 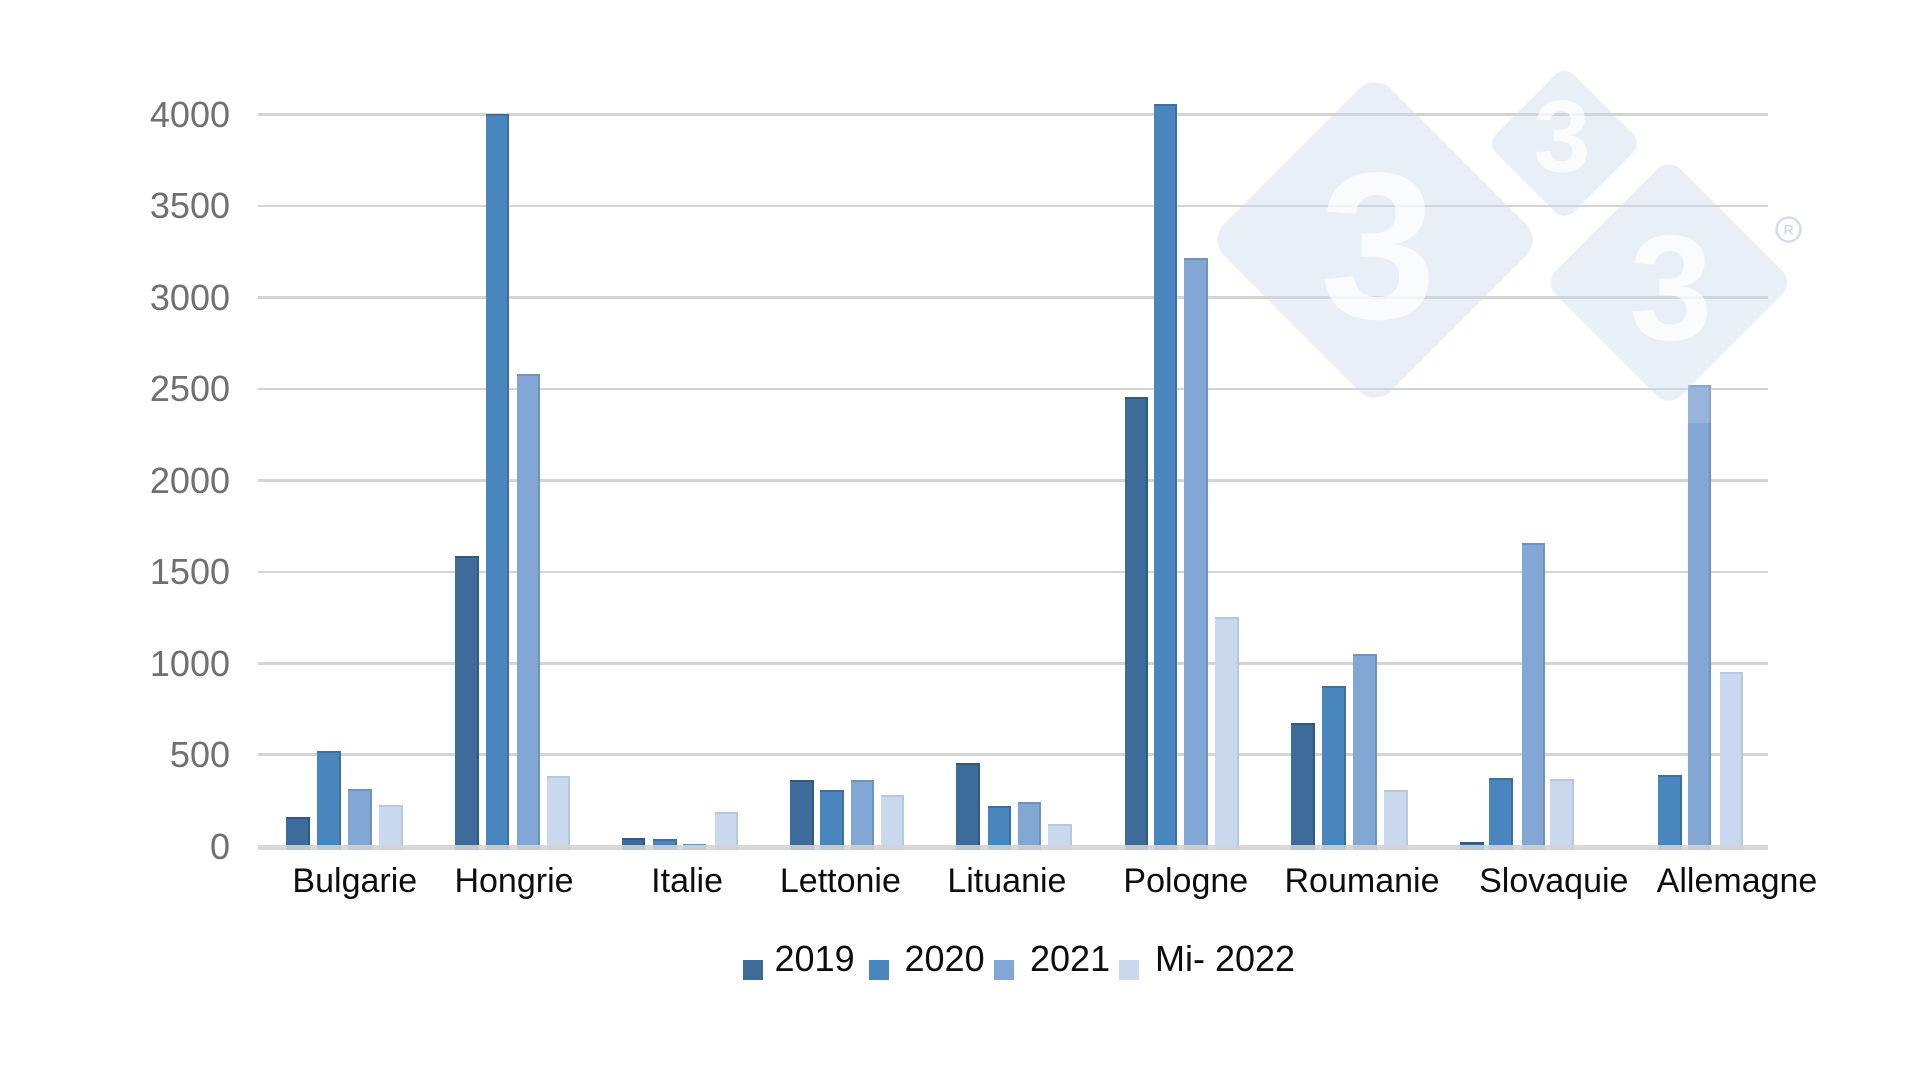 I want to click on svg-text: R, so click(x=1788, y=230).